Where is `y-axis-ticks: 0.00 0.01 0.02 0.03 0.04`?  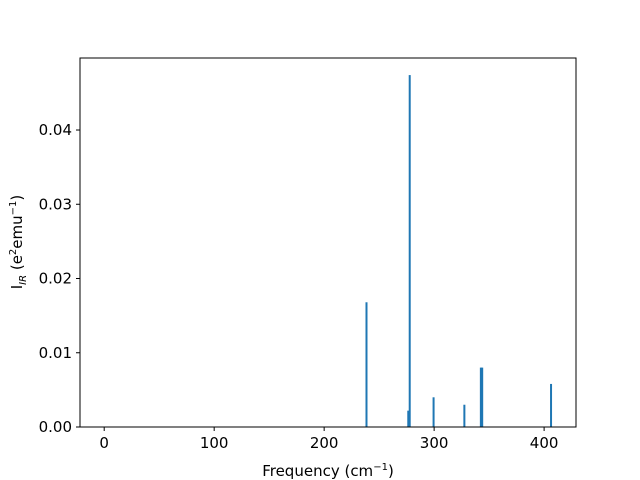 y-axis-ticks: 0.00 0.01 0.02 0.03 0.04 is located at coordinates (59, 278).